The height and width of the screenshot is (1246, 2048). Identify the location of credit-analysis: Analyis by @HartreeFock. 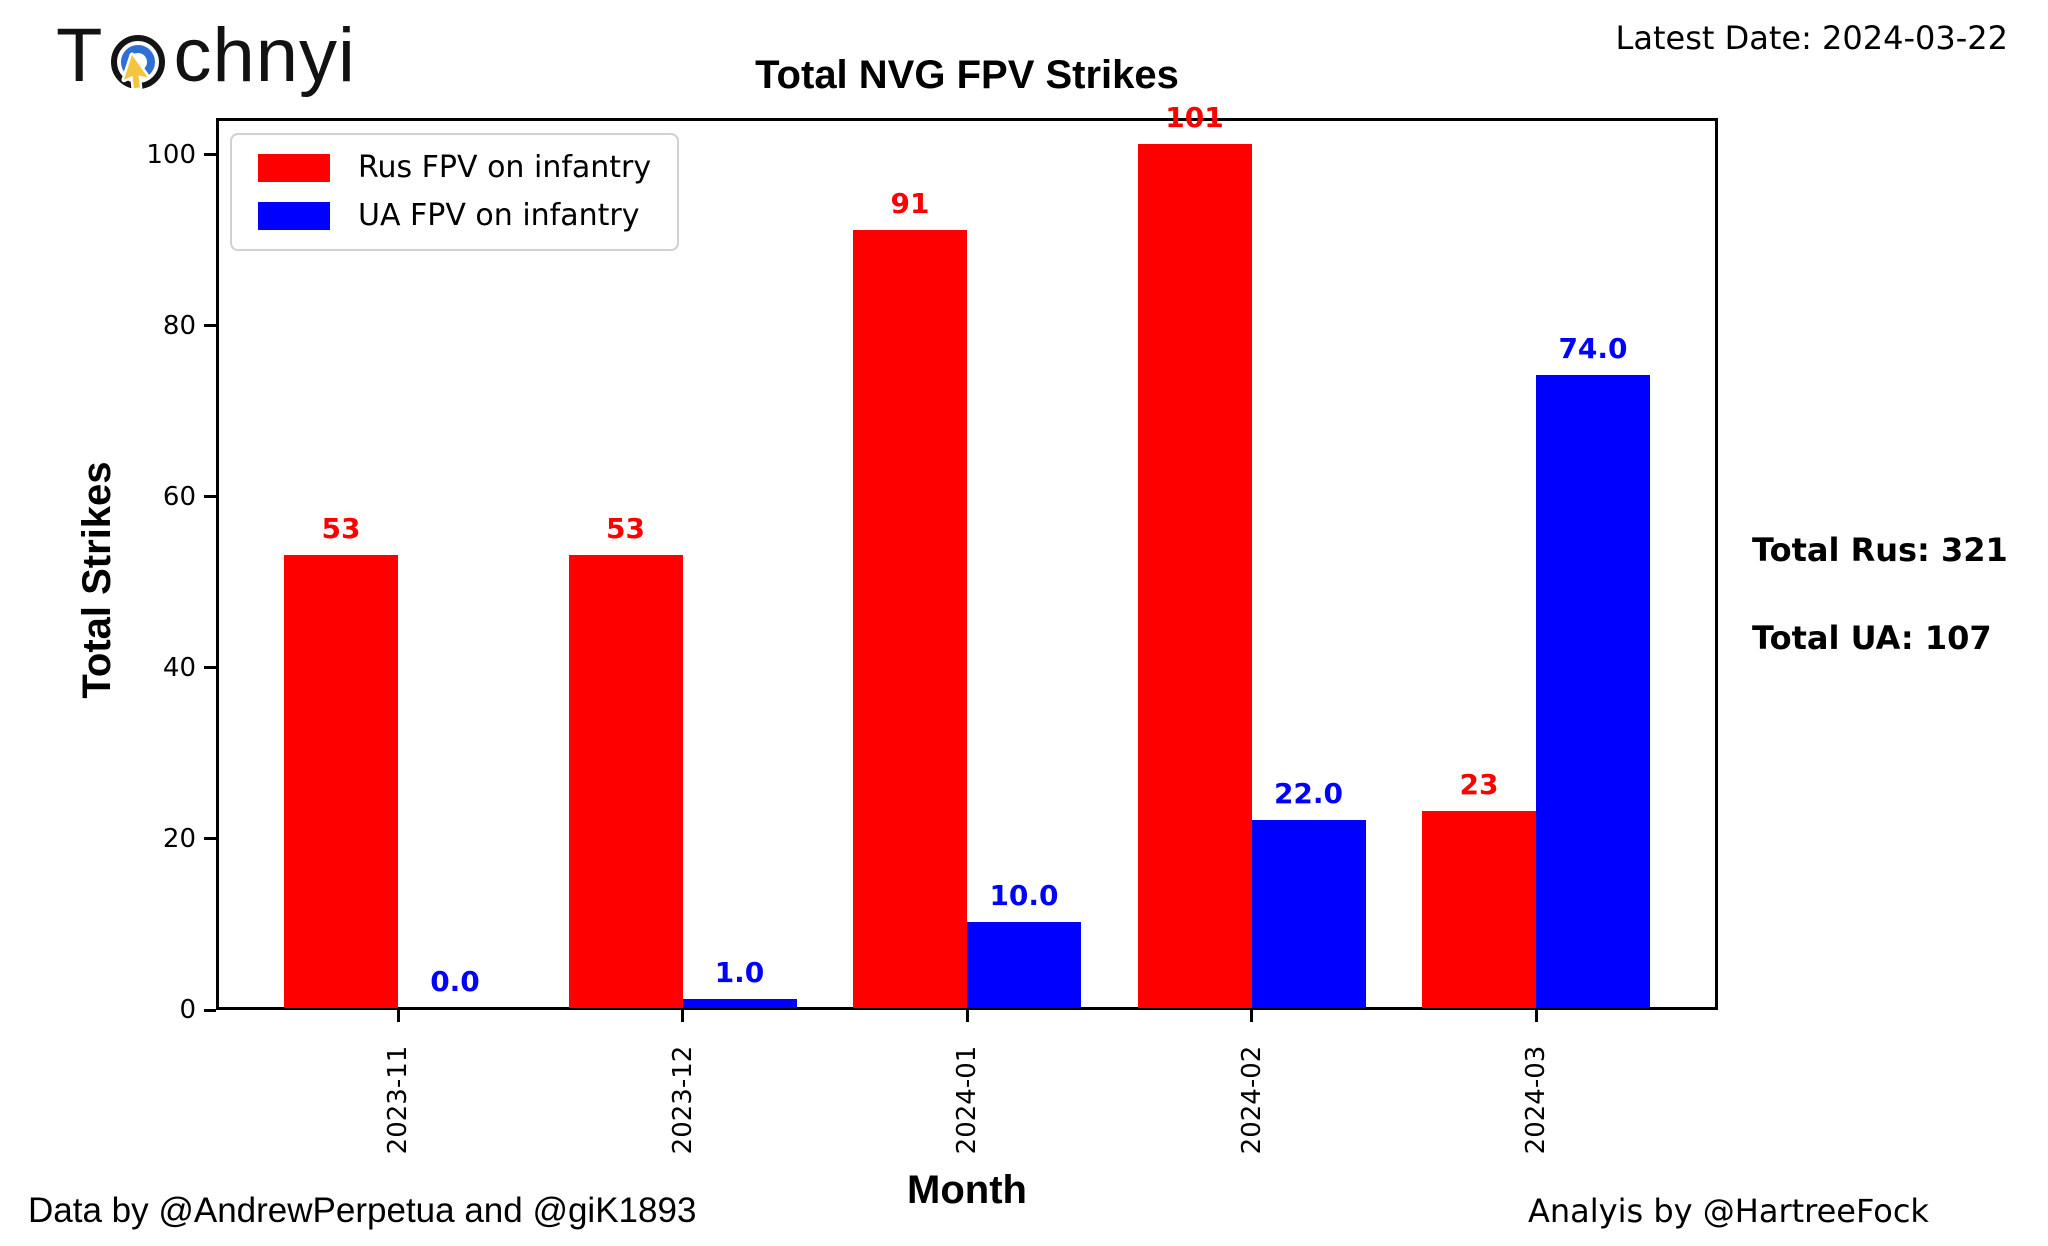
(1728, 1211).